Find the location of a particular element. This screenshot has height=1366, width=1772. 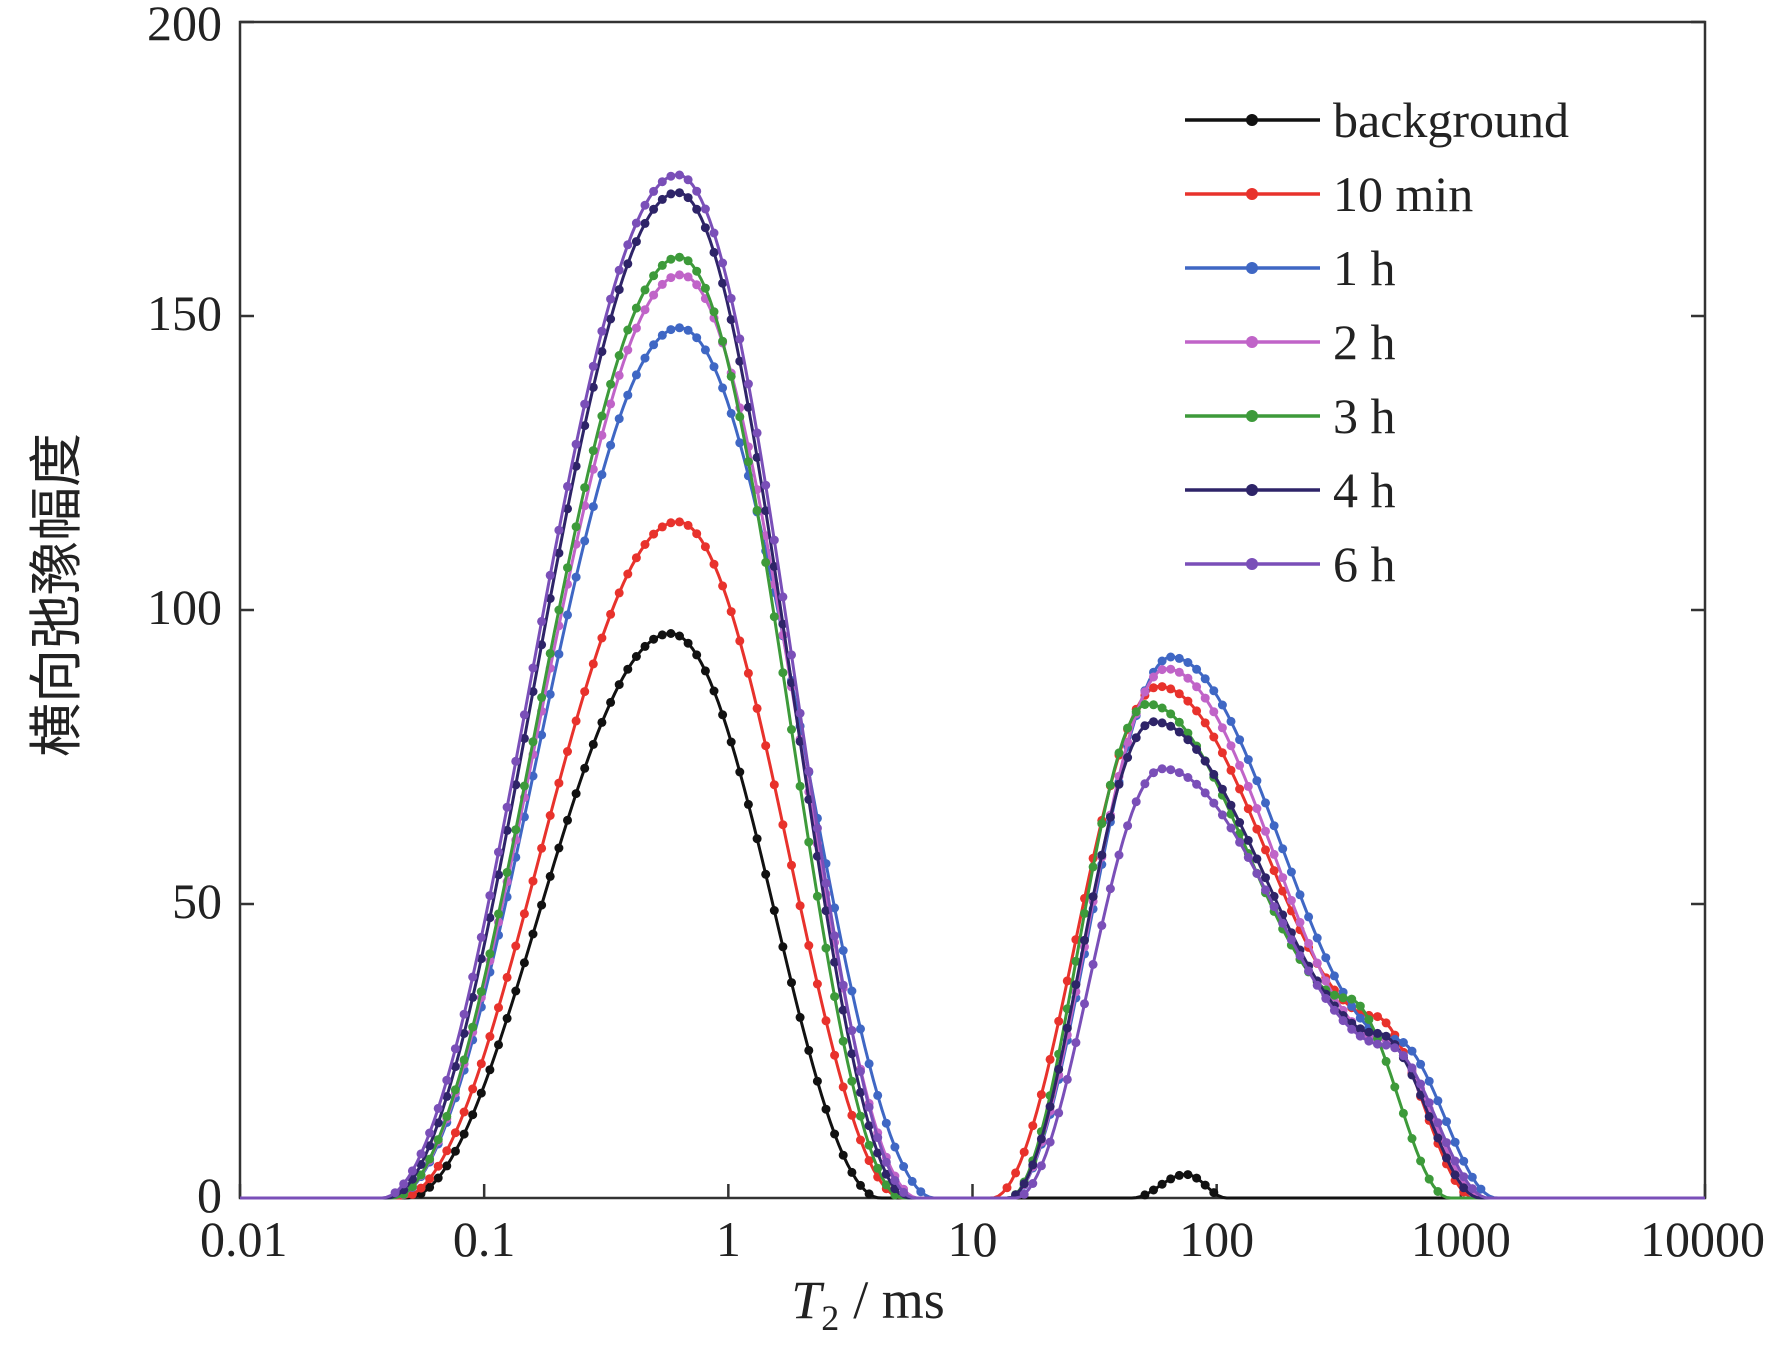

x-tick-label: 0.01 is located at coordinates (244, 1239).